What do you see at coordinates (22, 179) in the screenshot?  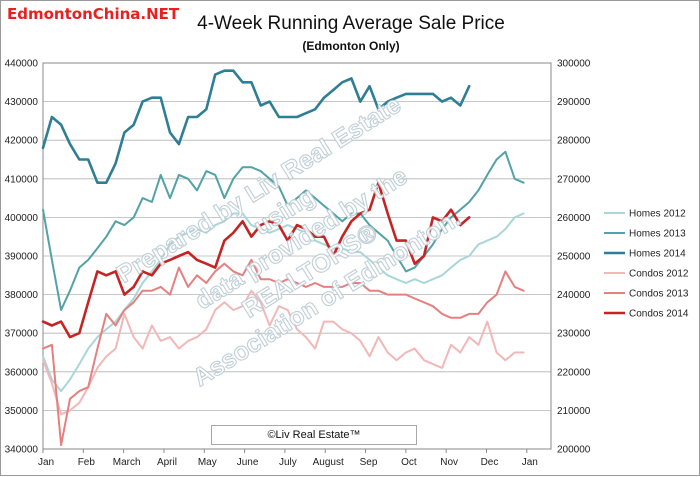 I see `left-tick-label: 410000` at bounding box center [22, 179].